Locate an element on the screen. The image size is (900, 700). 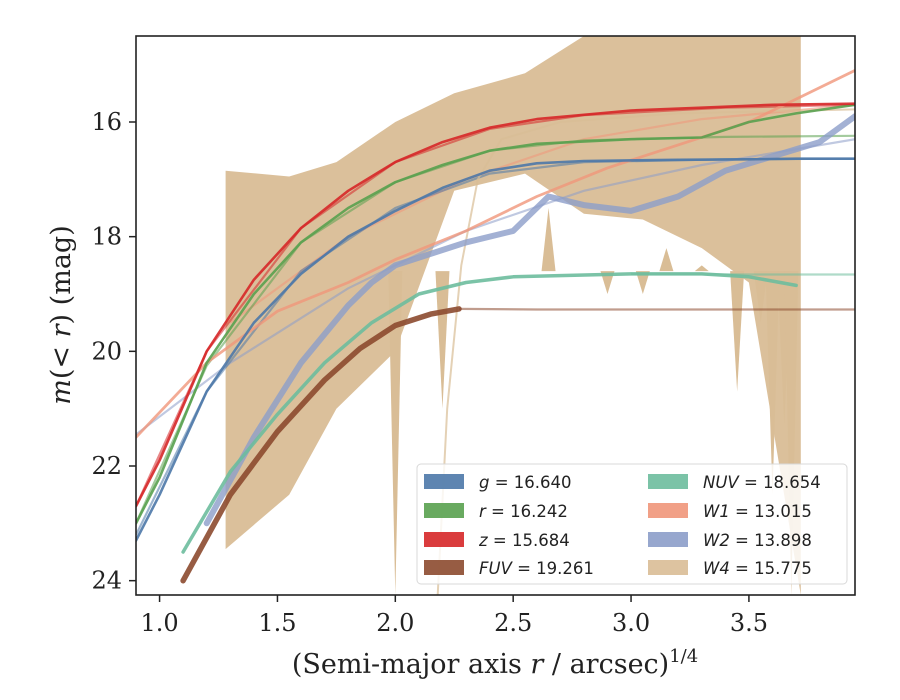
legend-swatch-w4 is located at coordinates (668, 567).